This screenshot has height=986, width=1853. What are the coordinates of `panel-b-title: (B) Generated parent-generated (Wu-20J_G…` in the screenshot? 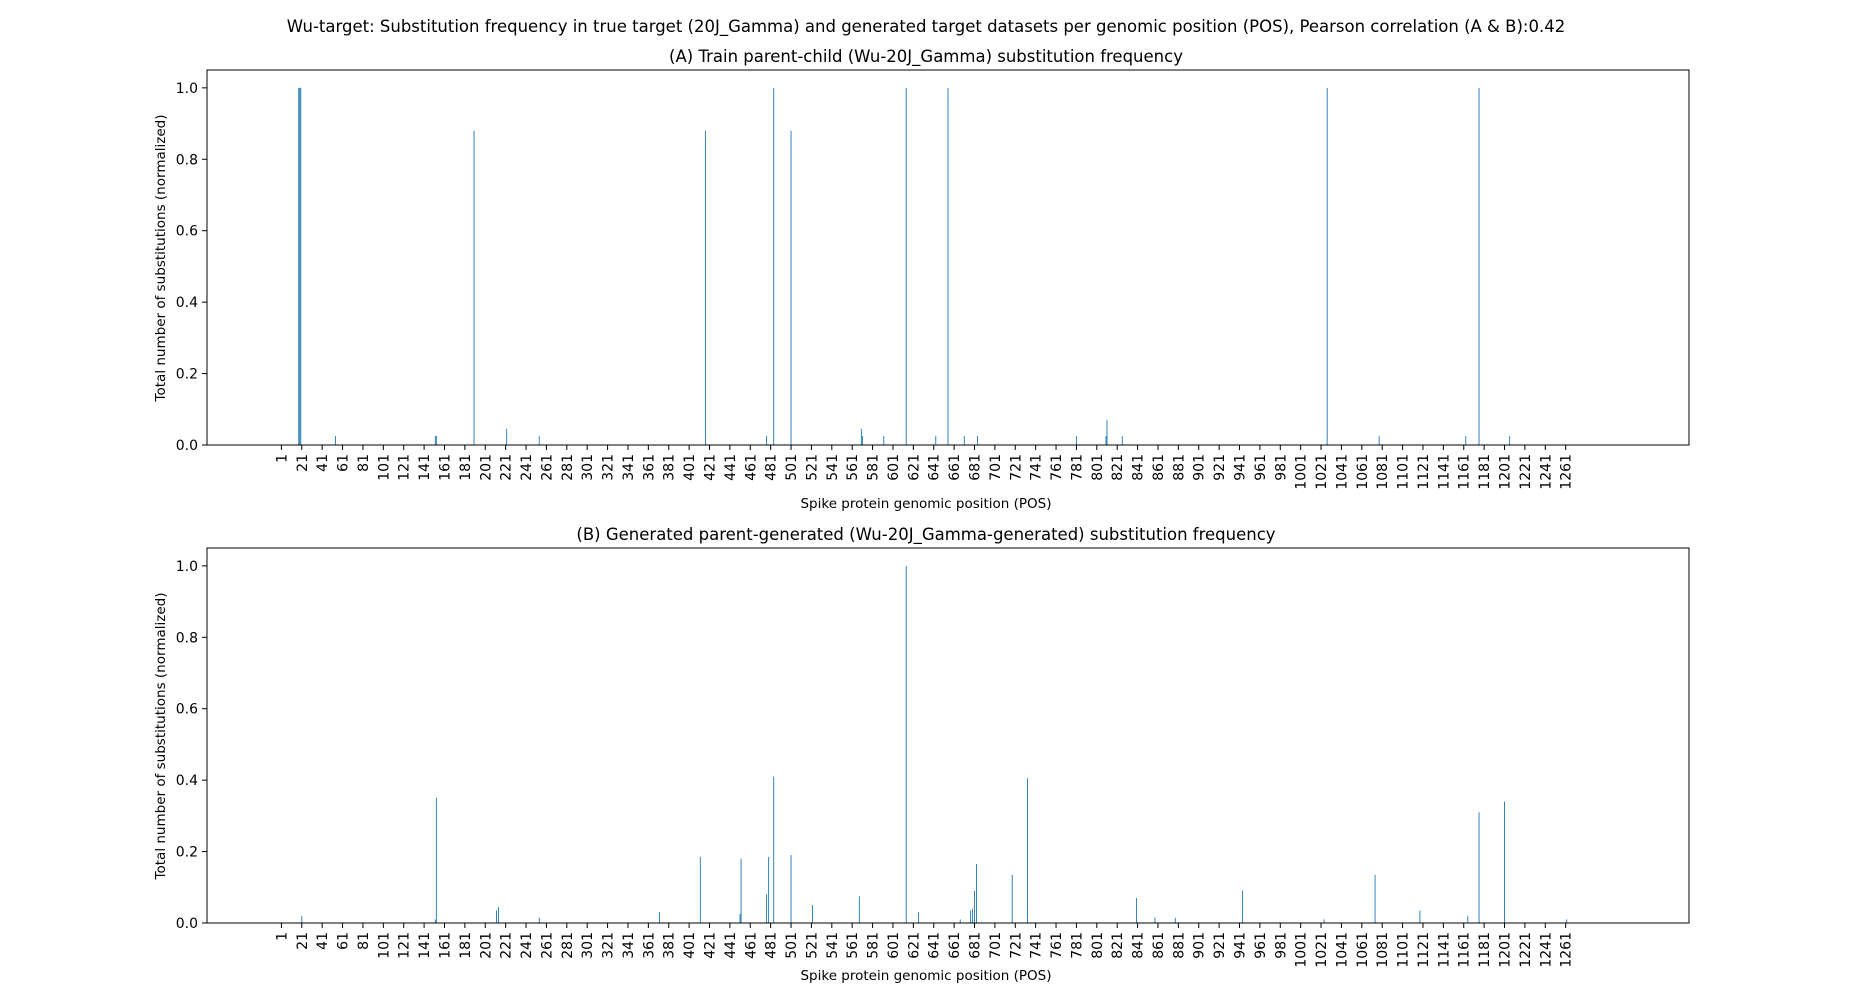 It's located at (925, 535).